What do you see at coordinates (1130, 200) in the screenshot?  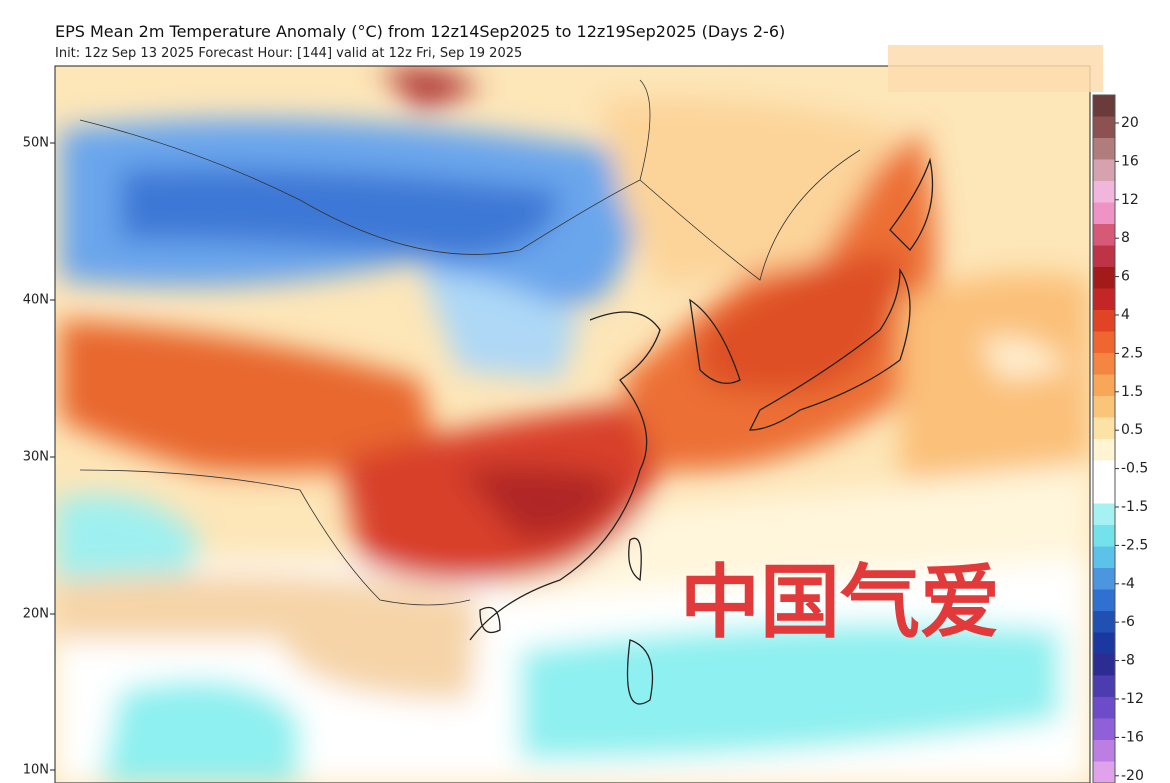 I see `colorbar-label: 12` at bounding box center [1130, 200].